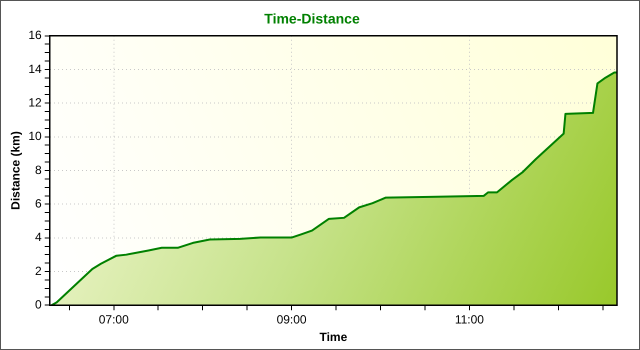 This screenshot has height=350, width=640. Describe the element at coordinates (35, 102) in the screenshot. I see `y-tick-label: 12` at that location.